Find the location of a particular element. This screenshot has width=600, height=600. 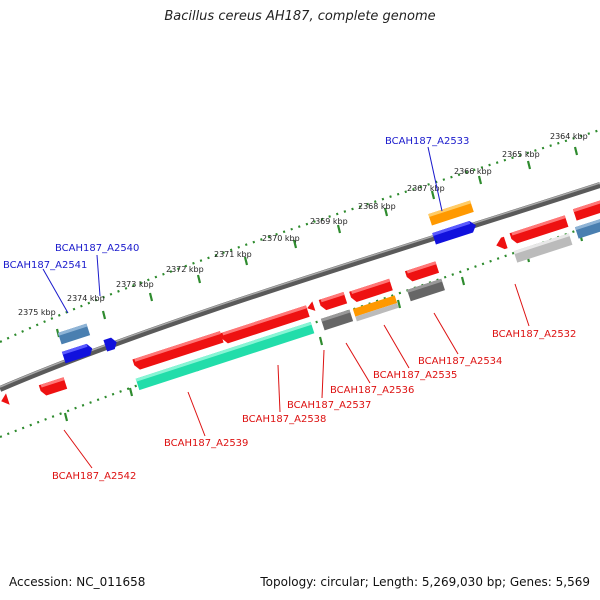

scale-label: 2370 kbp is located at coordinates (281, 238).